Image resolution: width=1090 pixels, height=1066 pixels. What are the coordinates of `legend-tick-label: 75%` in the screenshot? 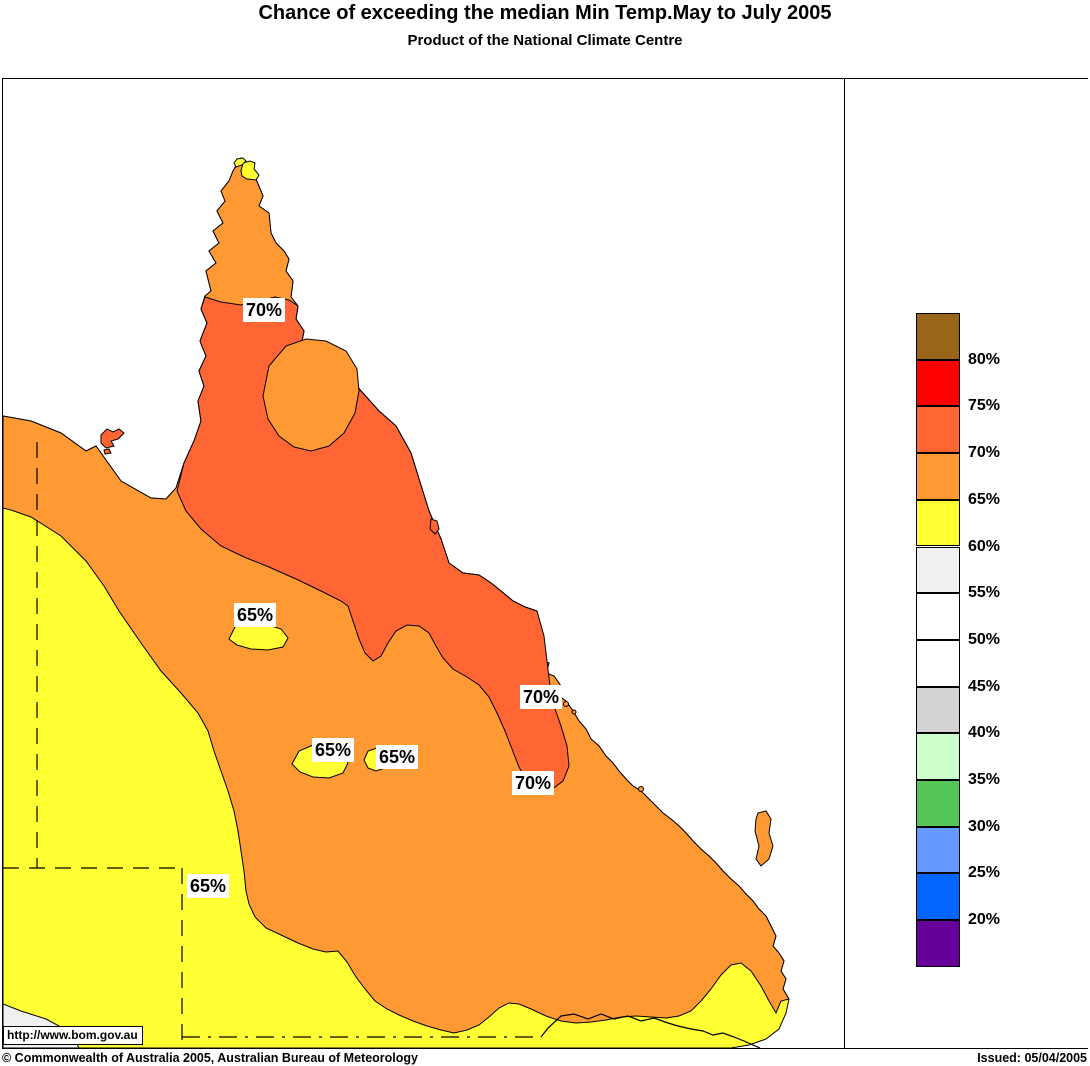 It's located at (984, 406).